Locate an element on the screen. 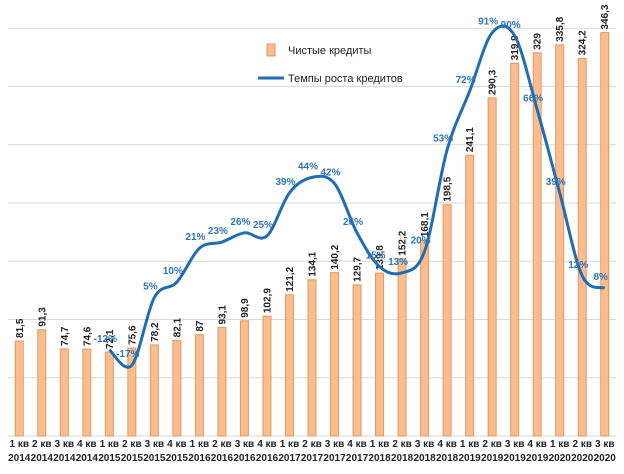 This screenshot has height=474, width=624. x-tick-label: 4 кв 2016 is located at coordinates (267, 451).